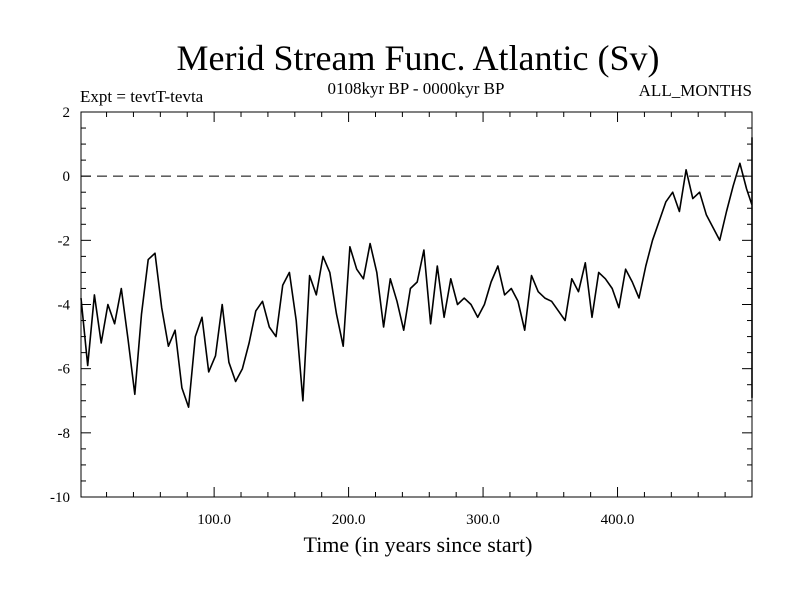 This screenshot has height=600, width=800. Describe the element at coordinates (67, 113) in the screenshot. I see `y-tick-label: 2` at that location.